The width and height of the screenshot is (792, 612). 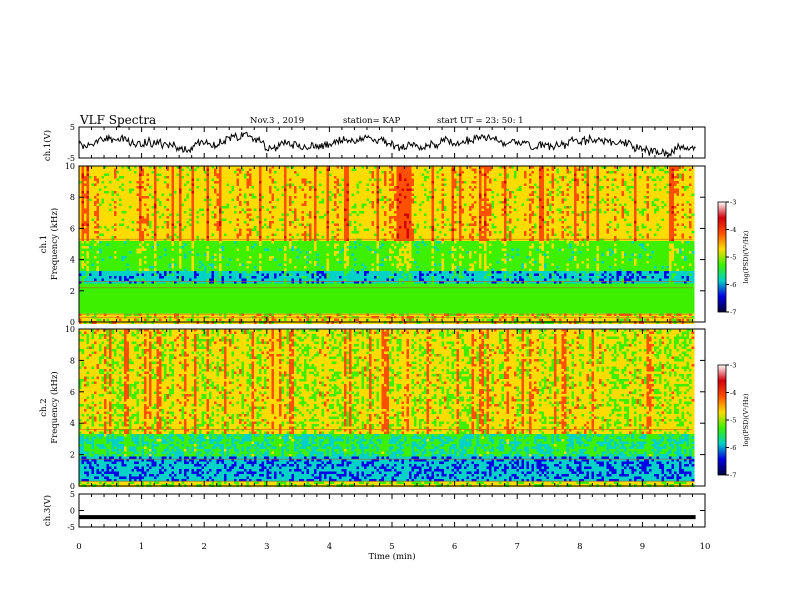 I want to click on date-label: Nov.3 , 2019, so click(x=277, y=121).